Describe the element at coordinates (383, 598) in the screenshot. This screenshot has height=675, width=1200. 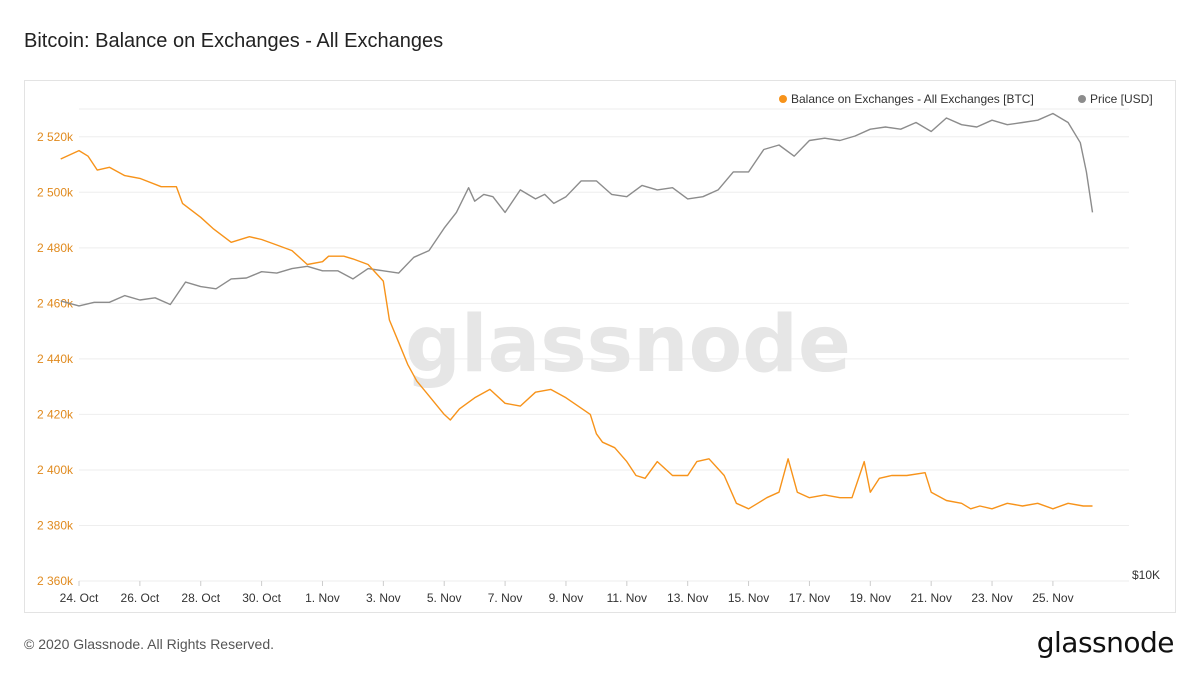
I see `x-tick-label: 3. Nov` at that location.